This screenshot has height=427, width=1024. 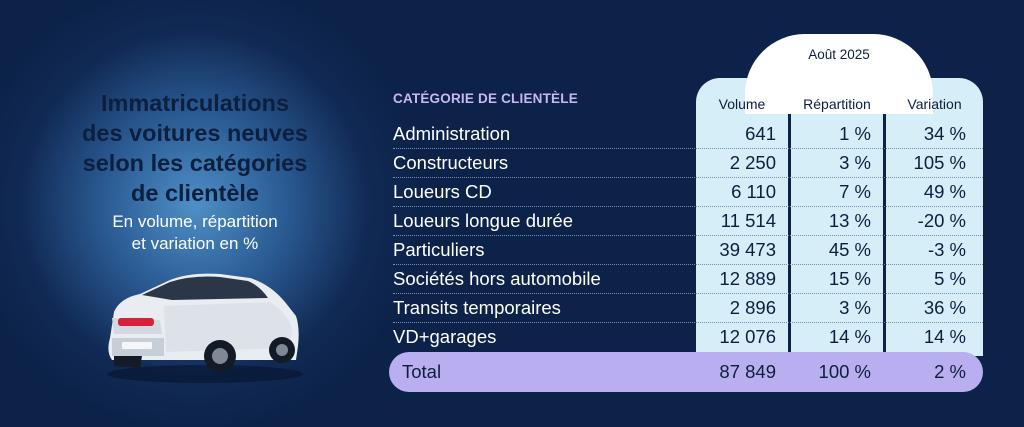 What do you see at coordinates (944, 307) in the screenshot?
I see `row-variation: 36 %` at bounding box center [944, 307].